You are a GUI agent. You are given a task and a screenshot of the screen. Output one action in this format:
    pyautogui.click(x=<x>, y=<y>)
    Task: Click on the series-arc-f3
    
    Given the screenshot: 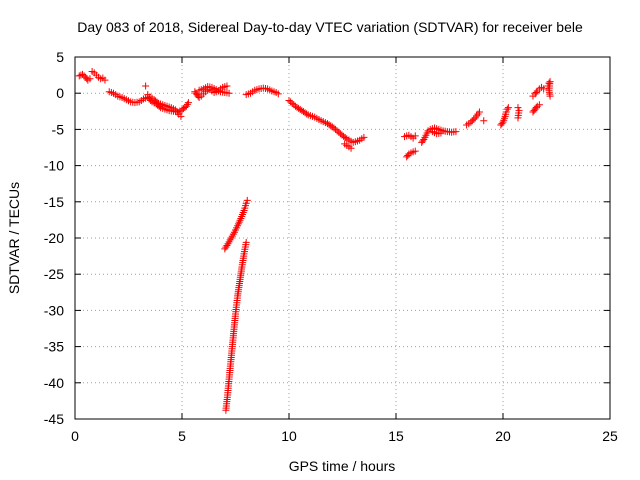 What is the action you would take?
    pyautogui.click(x=504, y=116)
    